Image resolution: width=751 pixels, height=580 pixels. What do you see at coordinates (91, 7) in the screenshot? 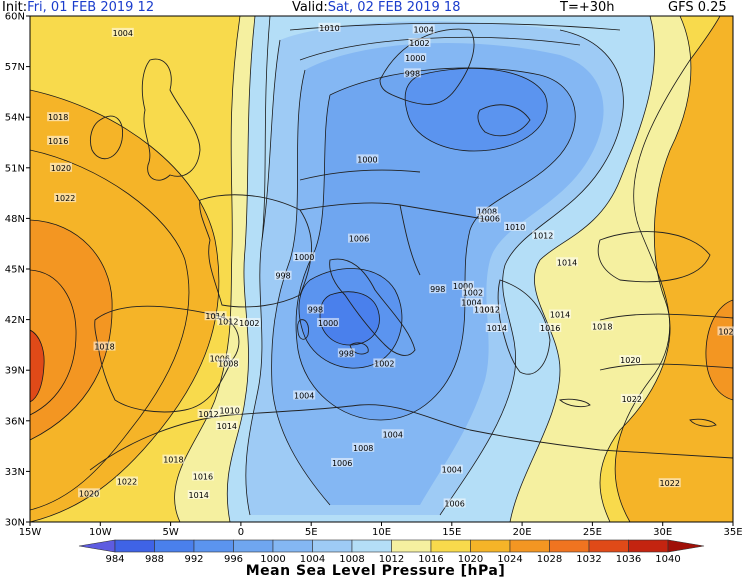
I see `init-value: Fri, 01 FEB 2019 12` at bounding box center [91, 7].